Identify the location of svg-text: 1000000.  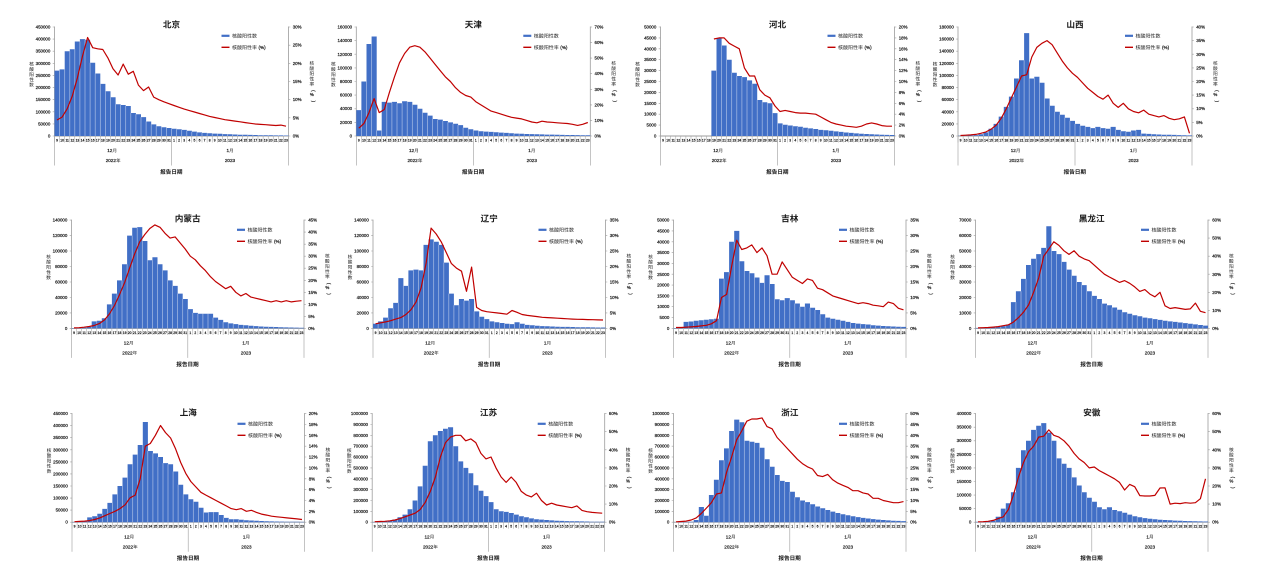
(661, 413).